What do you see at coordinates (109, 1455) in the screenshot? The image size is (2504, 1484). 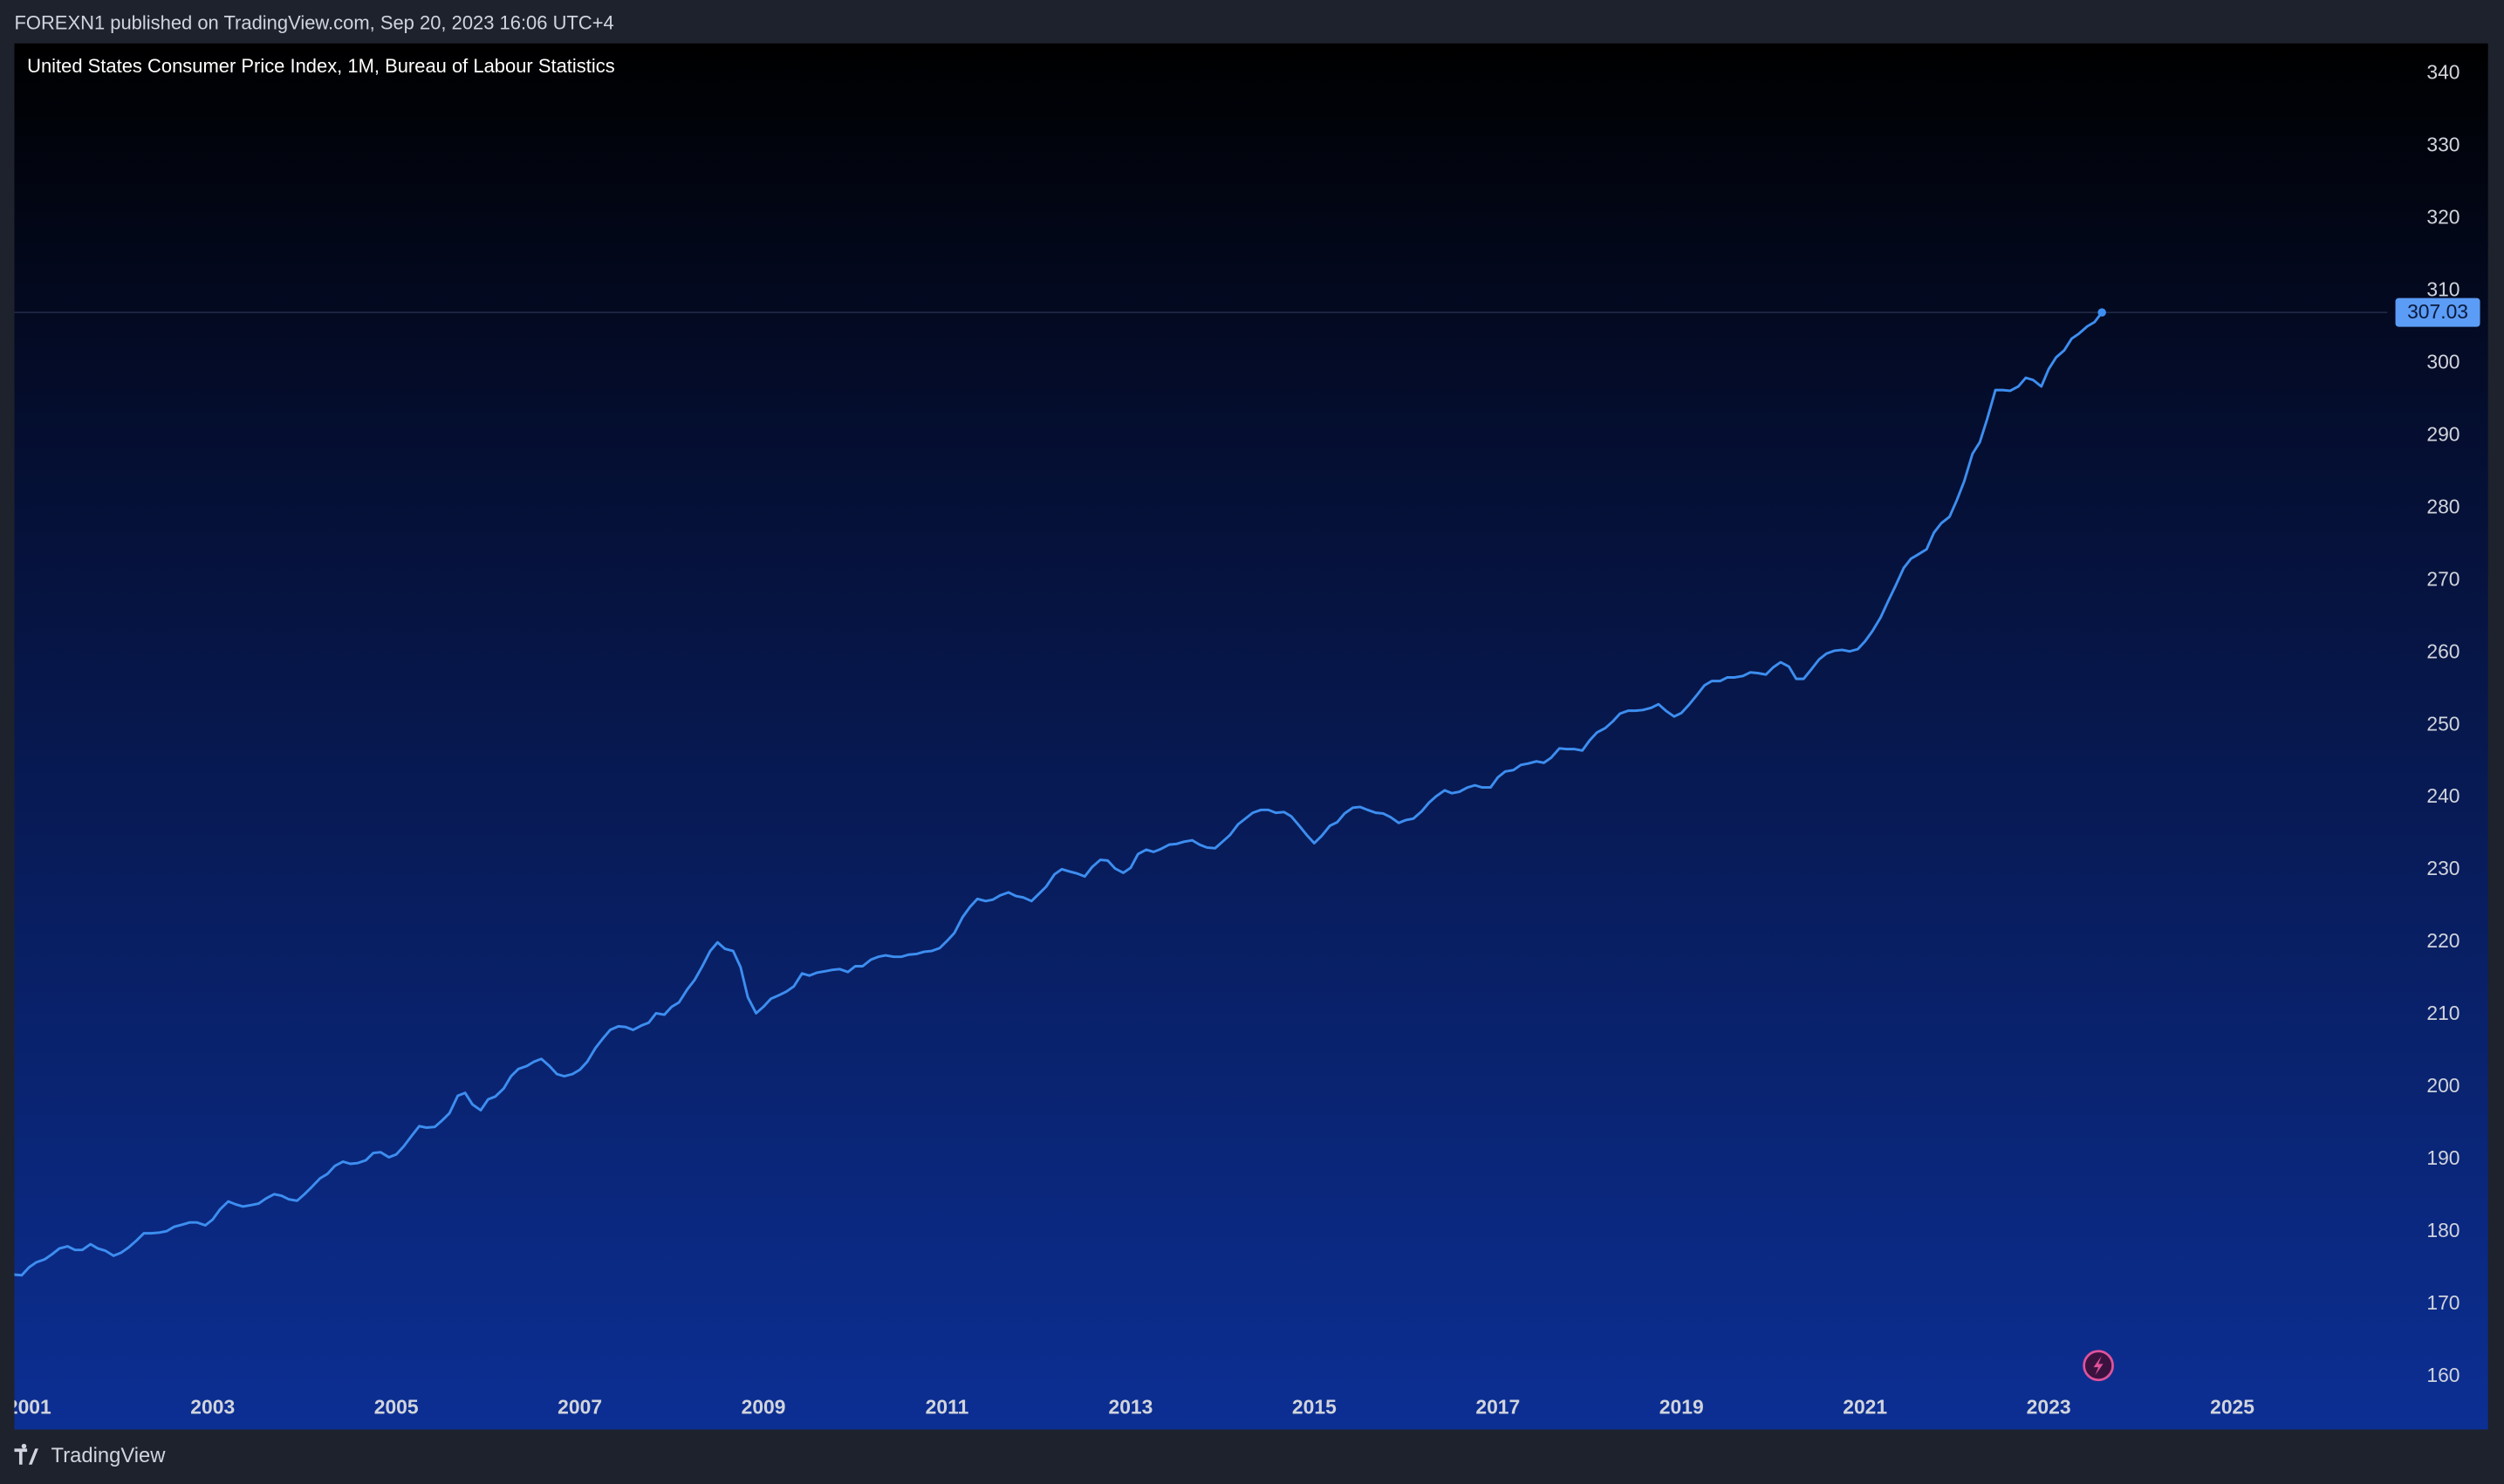 I see `brand: TradingView` at bounding box center [109, 1455].